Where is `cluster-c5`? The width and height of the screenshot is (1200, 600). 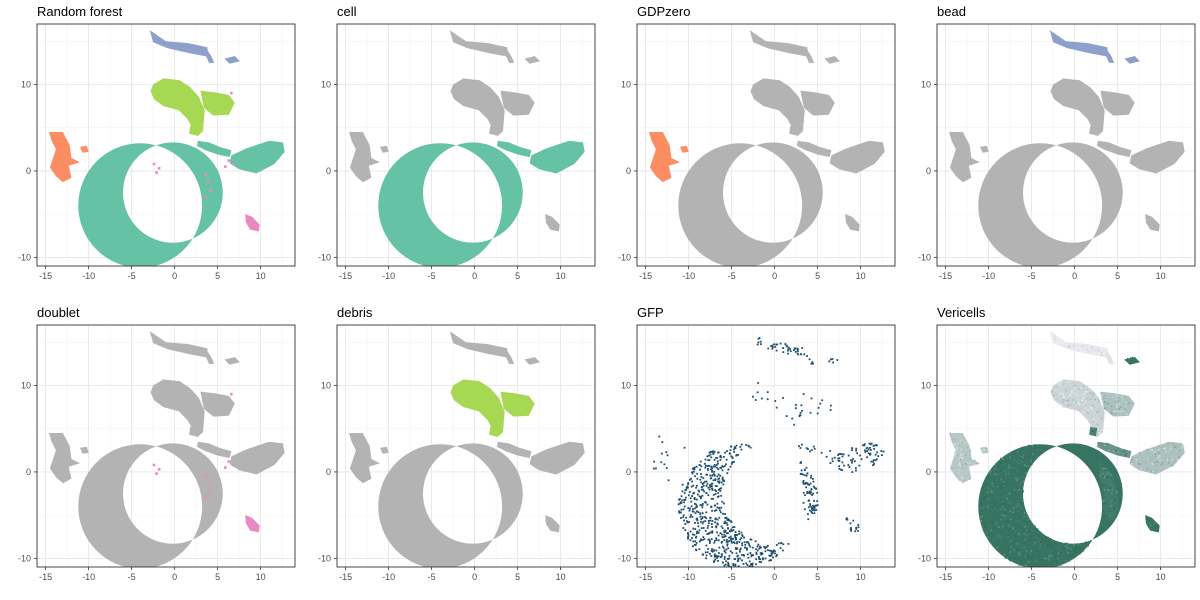
cluster-c5 is located at coordinates (777, 404).